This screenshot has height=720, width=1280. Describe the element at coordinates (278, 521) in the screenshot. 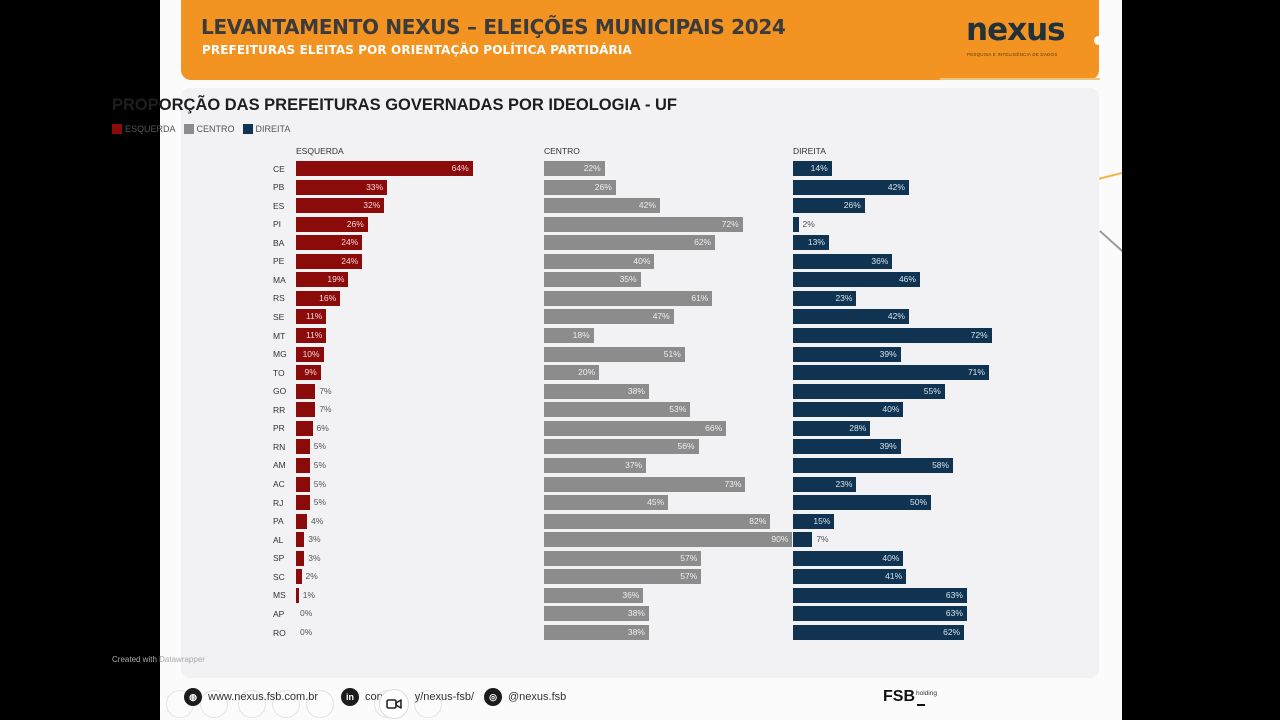

I see `row-label-pa: PA` at that location.